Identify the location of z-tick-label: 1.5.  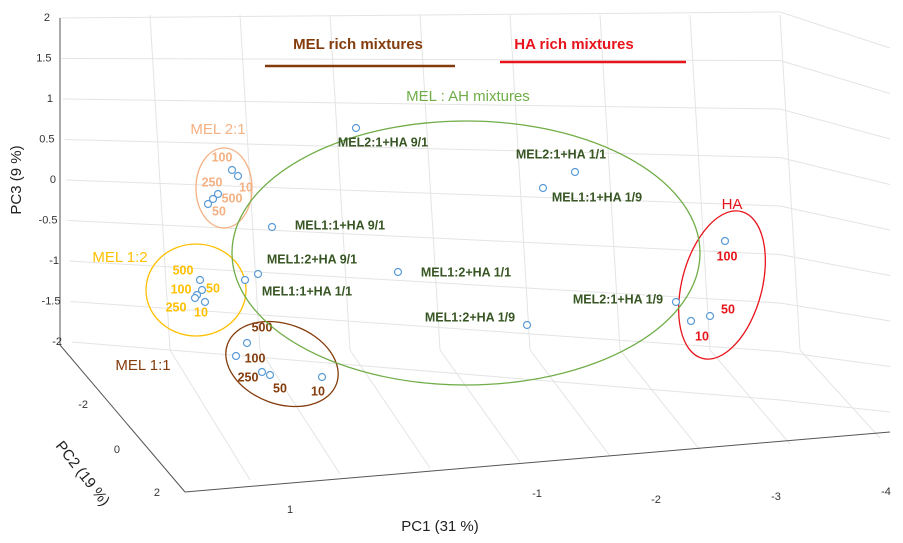
(43, 58).